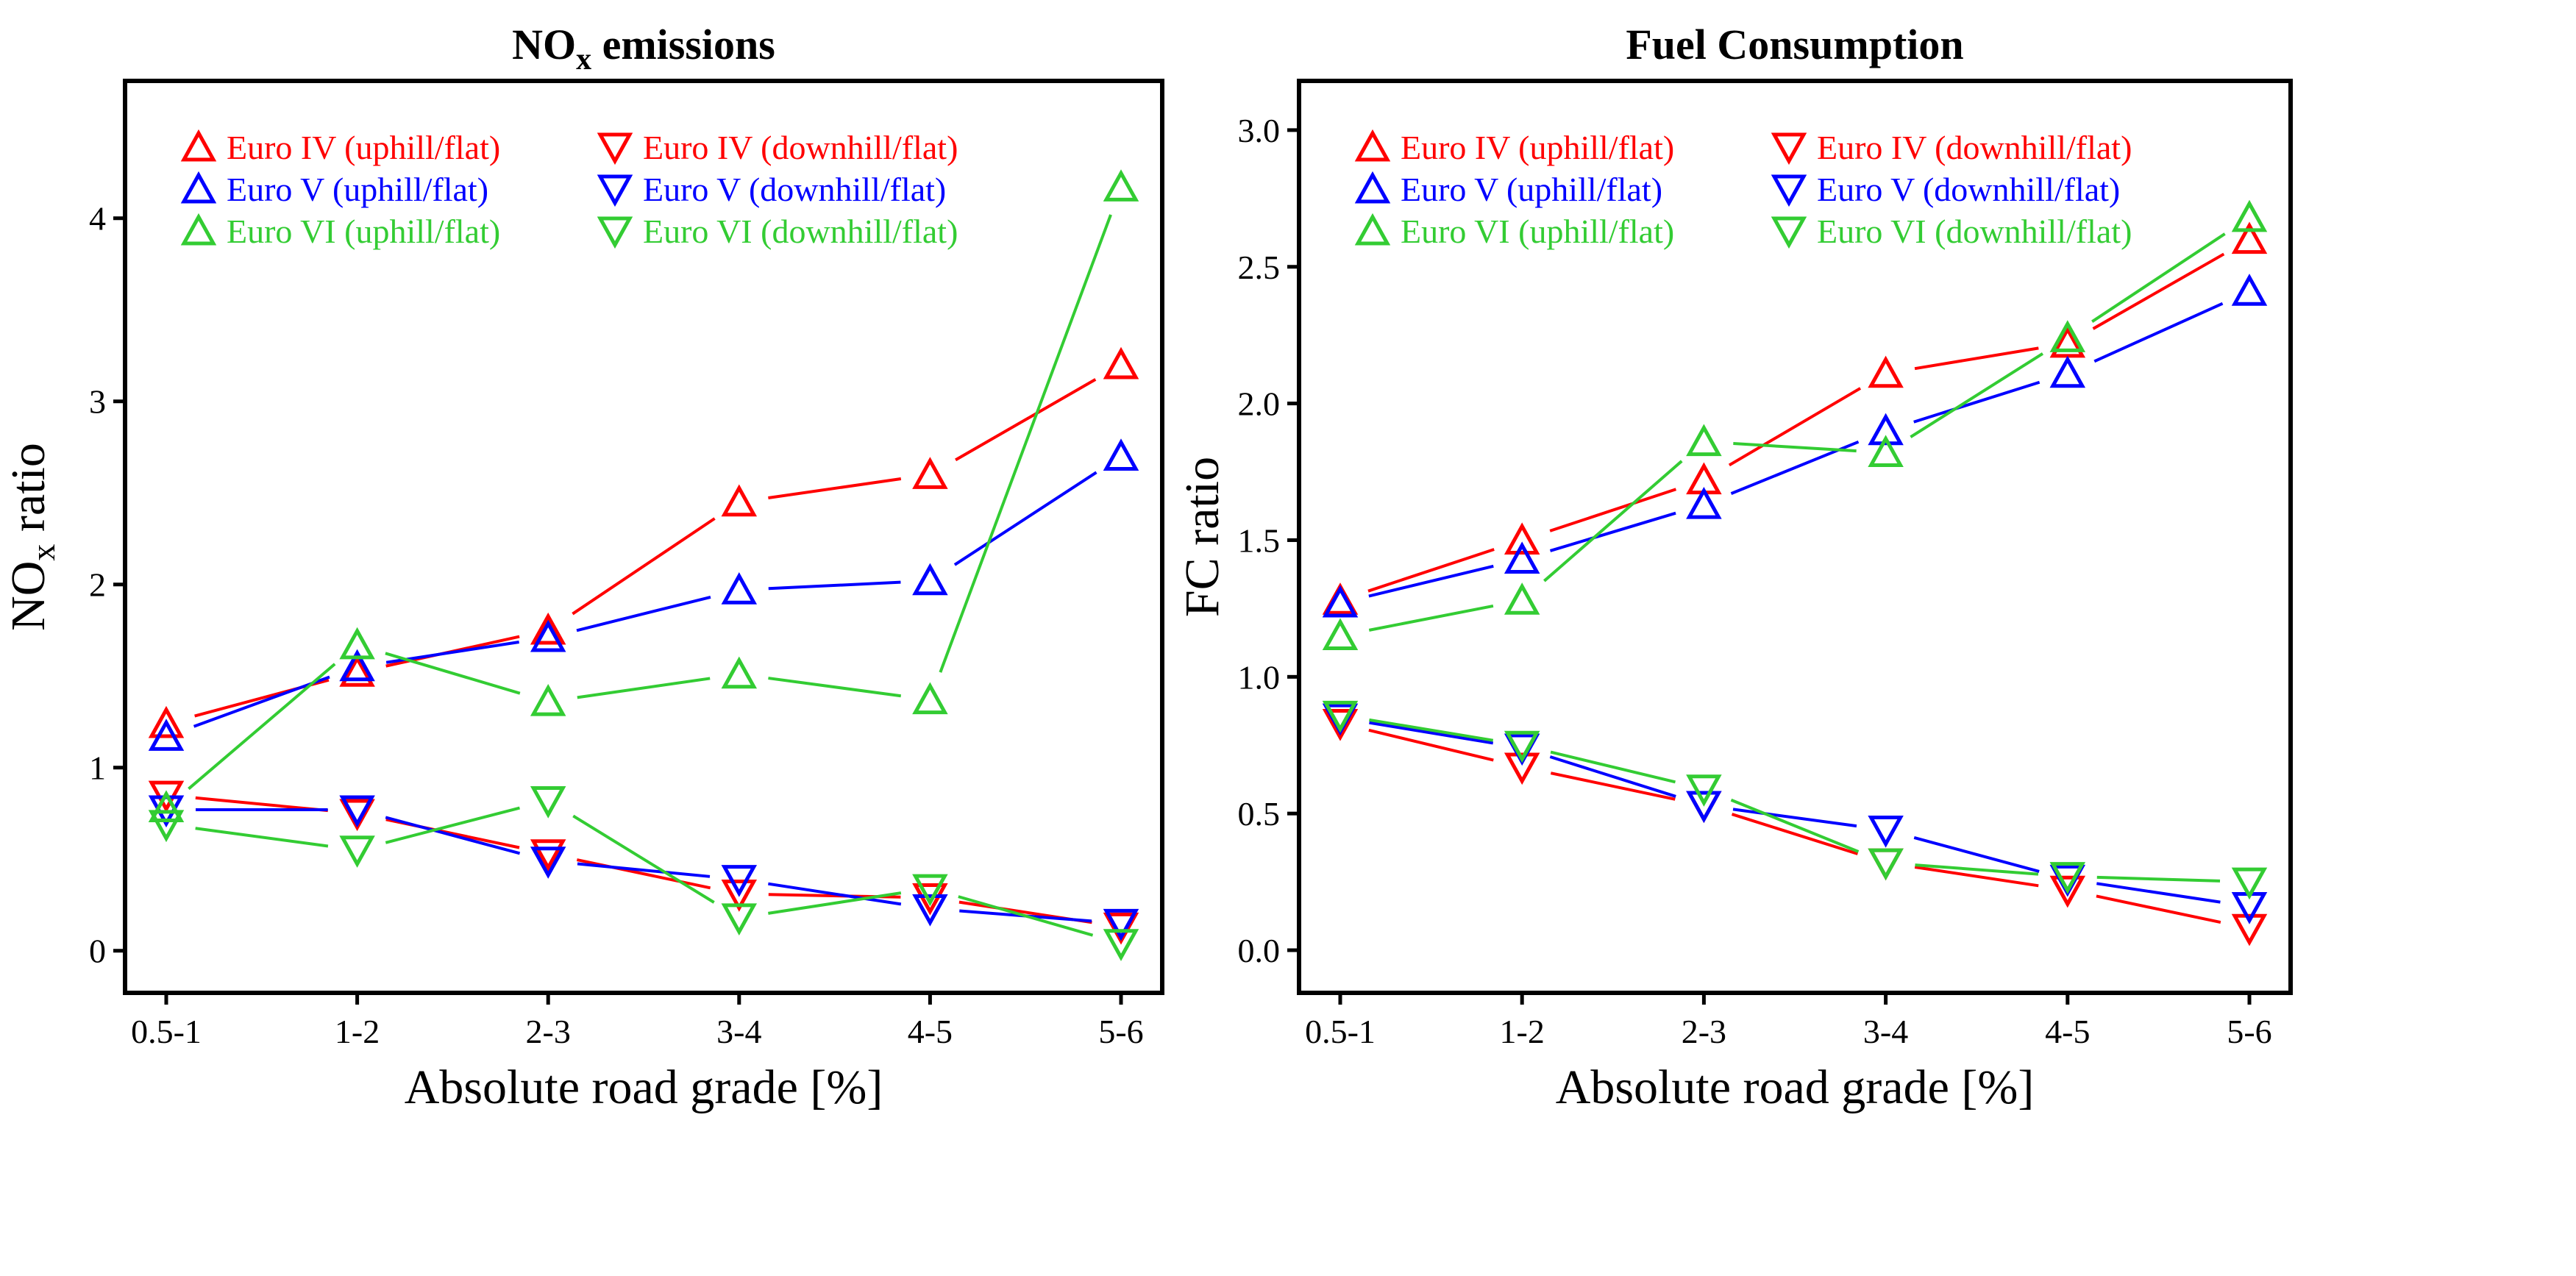  Describe the element at coordinates (1259, 814) in the screenshot. I see `y-tick-label: 0.5` at that location.